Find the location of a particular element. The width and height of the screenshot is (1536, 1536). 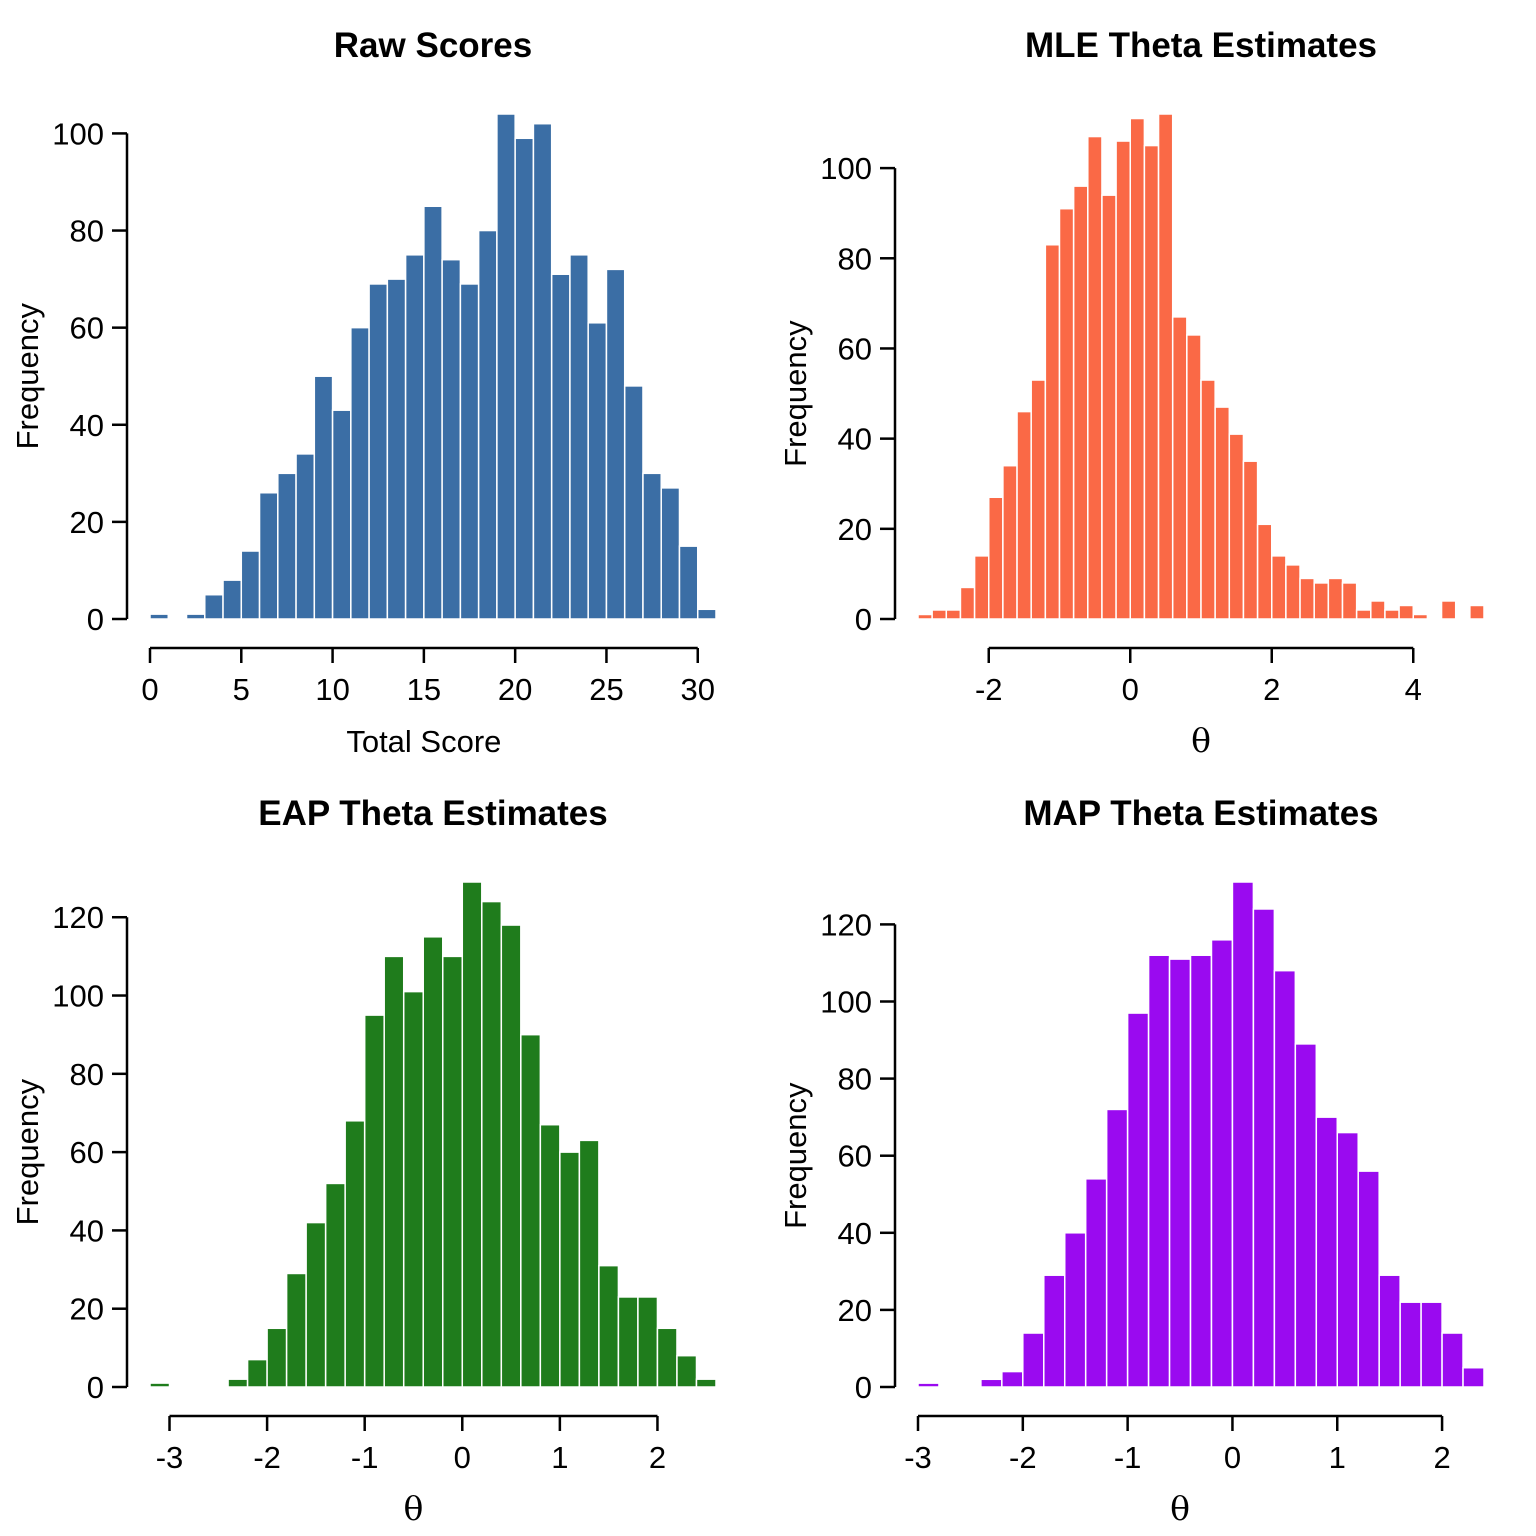

x-tick-label: 15 is located at coordinates (424, 689).